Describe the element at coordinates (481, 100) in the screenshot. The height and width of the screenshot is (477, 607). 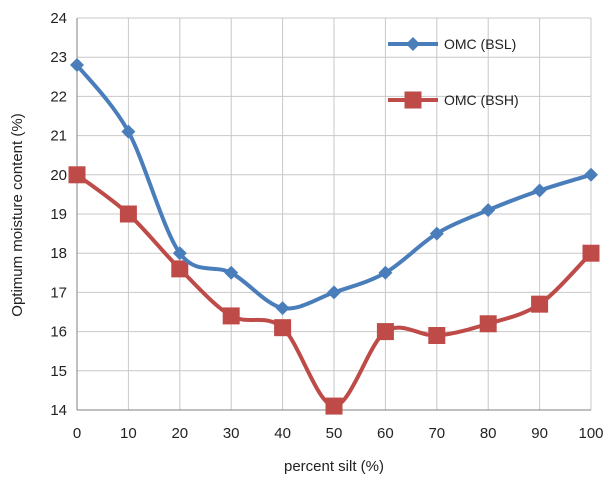
I see `legend-label: OMC (BSH)` at that location.